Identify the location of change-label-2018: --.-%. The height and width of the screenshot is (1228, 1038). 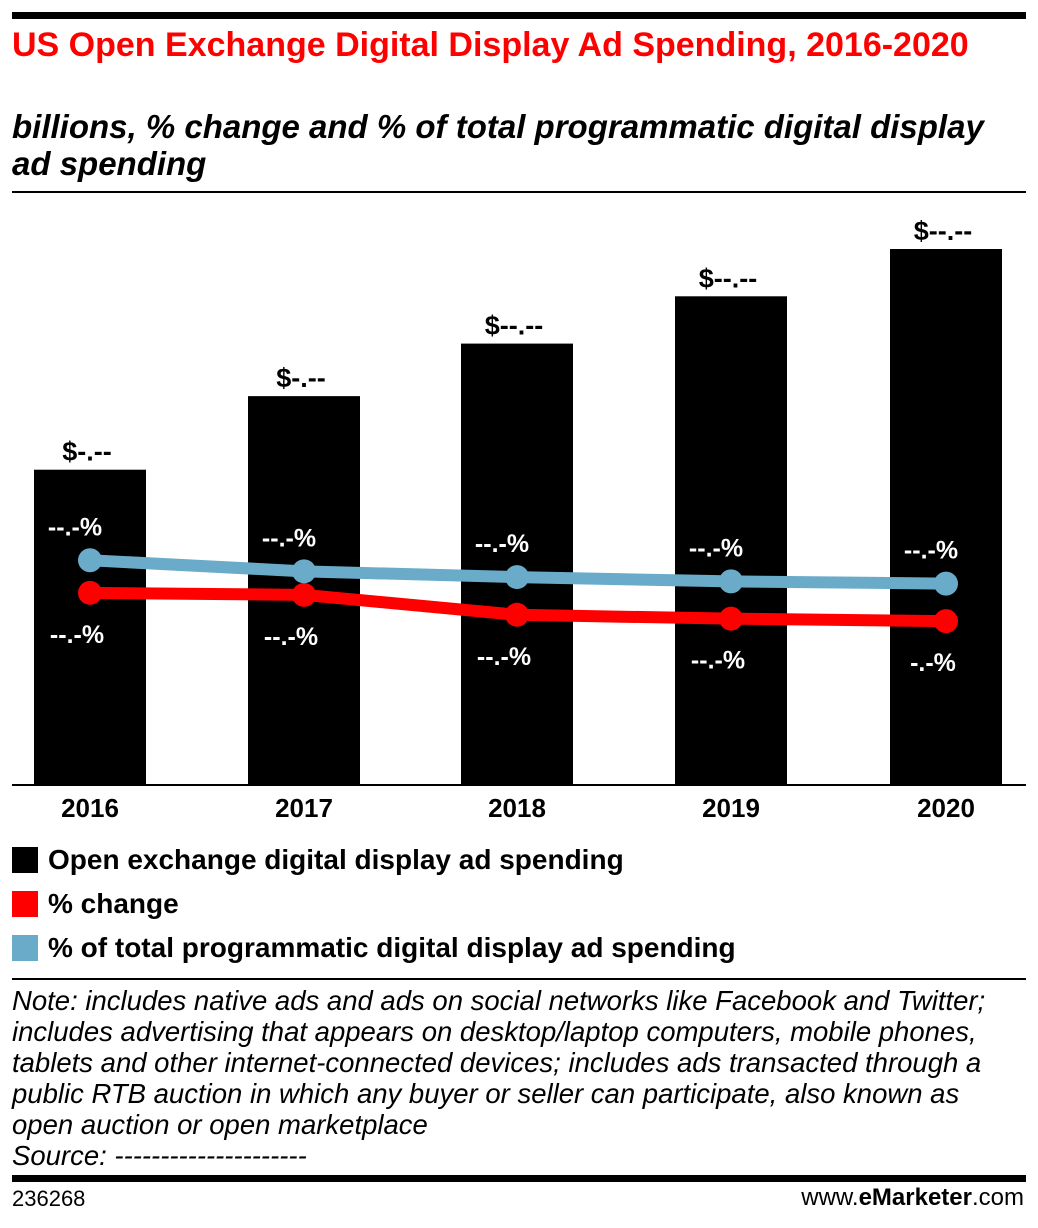
(504, 657).